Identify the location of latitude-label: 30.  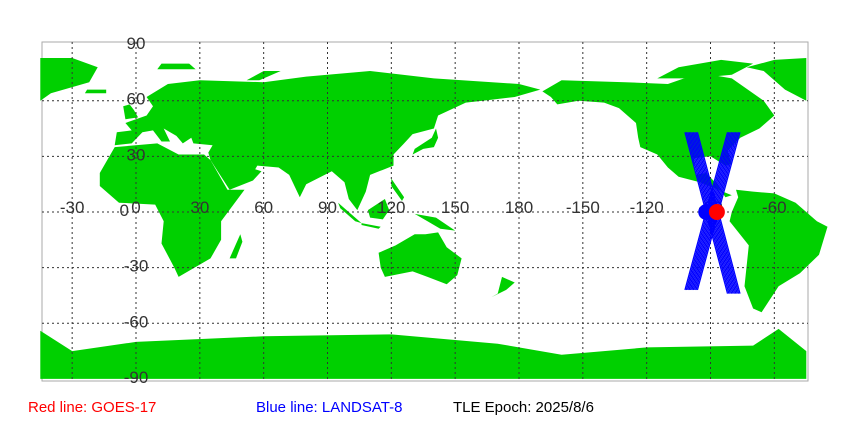
(136, 154).